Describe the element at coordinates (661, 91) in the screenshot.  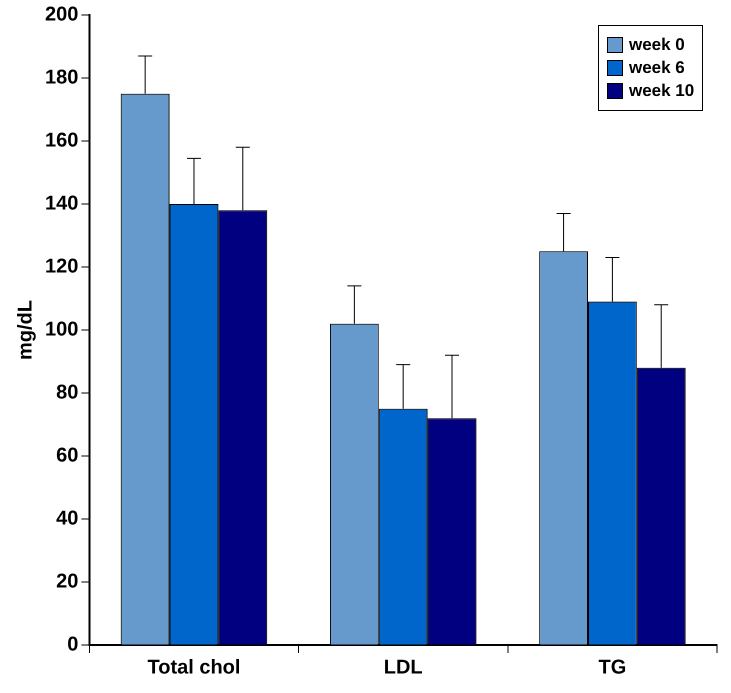
I see `legend-label: week 10` at that location.